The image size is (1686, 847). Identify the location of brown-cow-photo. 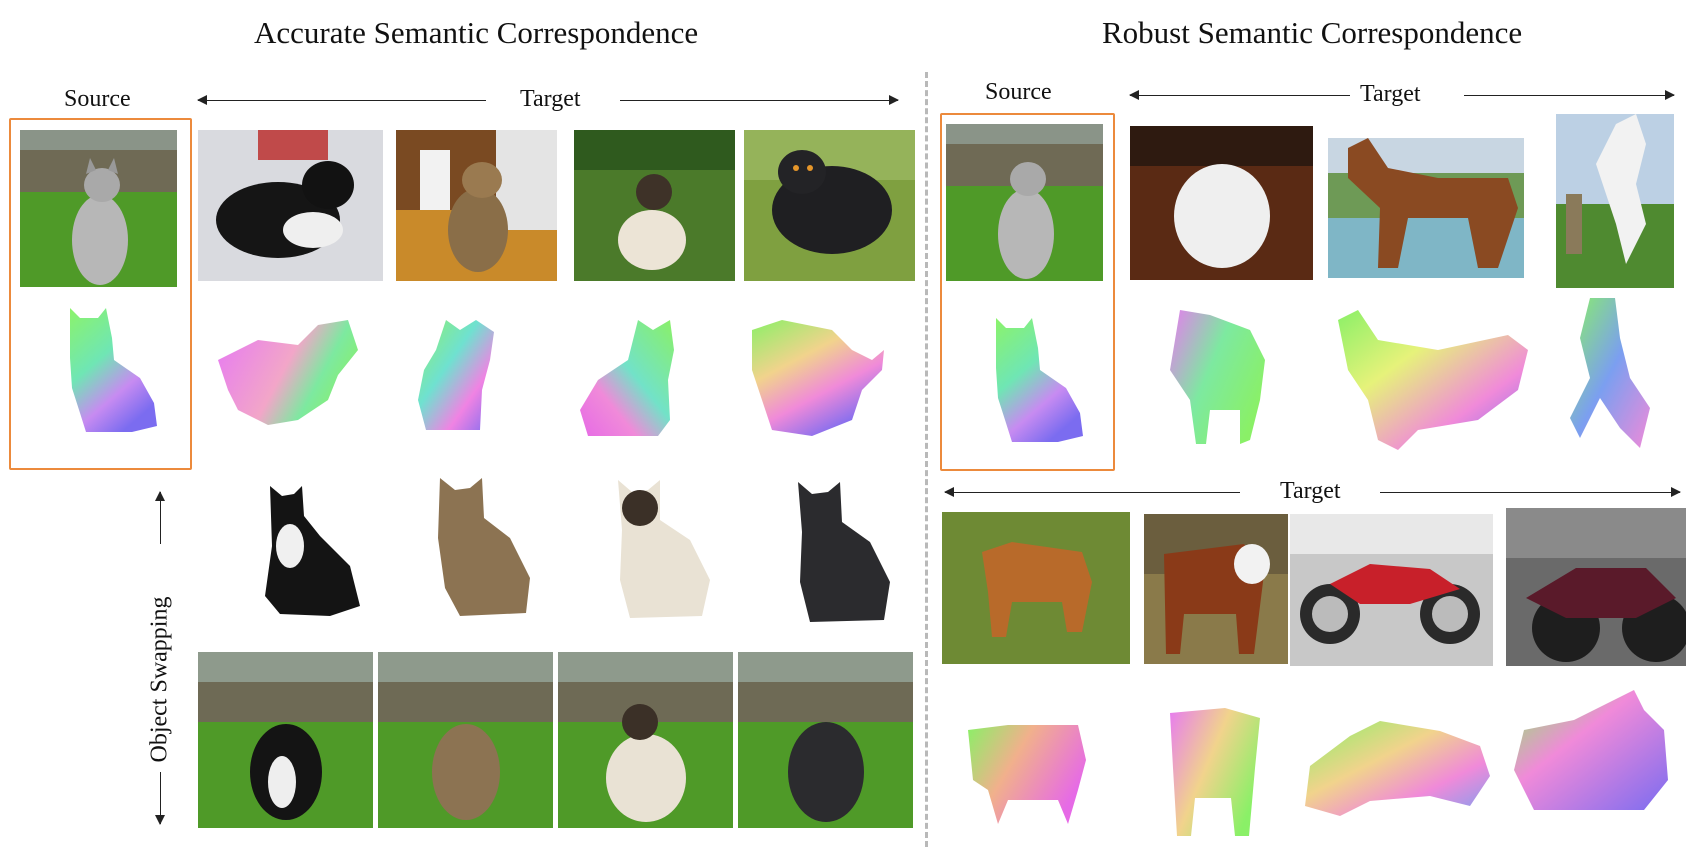
(1036, 588).